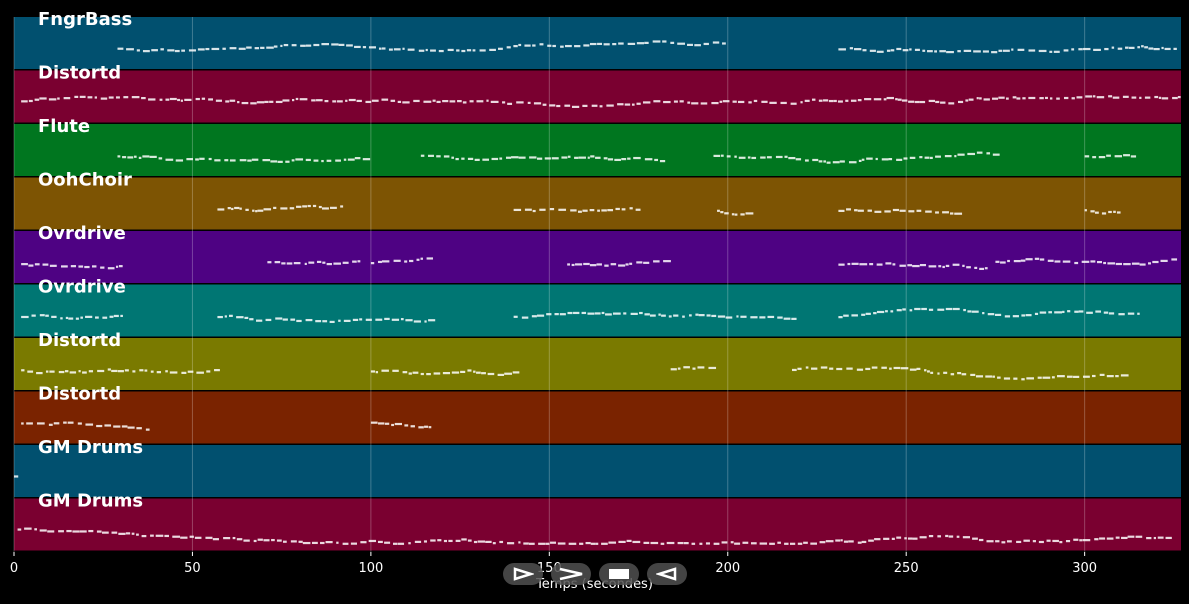  Describe the element at coordinates (619, 574) in the screenshot. I see `stop-button` at that location.